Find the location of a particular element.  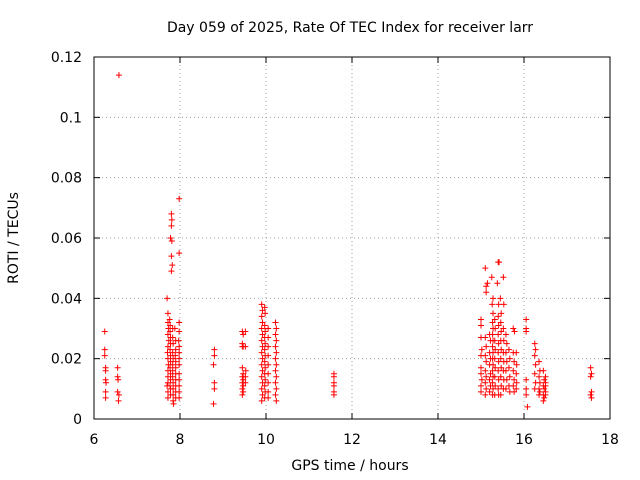

x-tick-label: 10 is located at coordinates (266, 440).